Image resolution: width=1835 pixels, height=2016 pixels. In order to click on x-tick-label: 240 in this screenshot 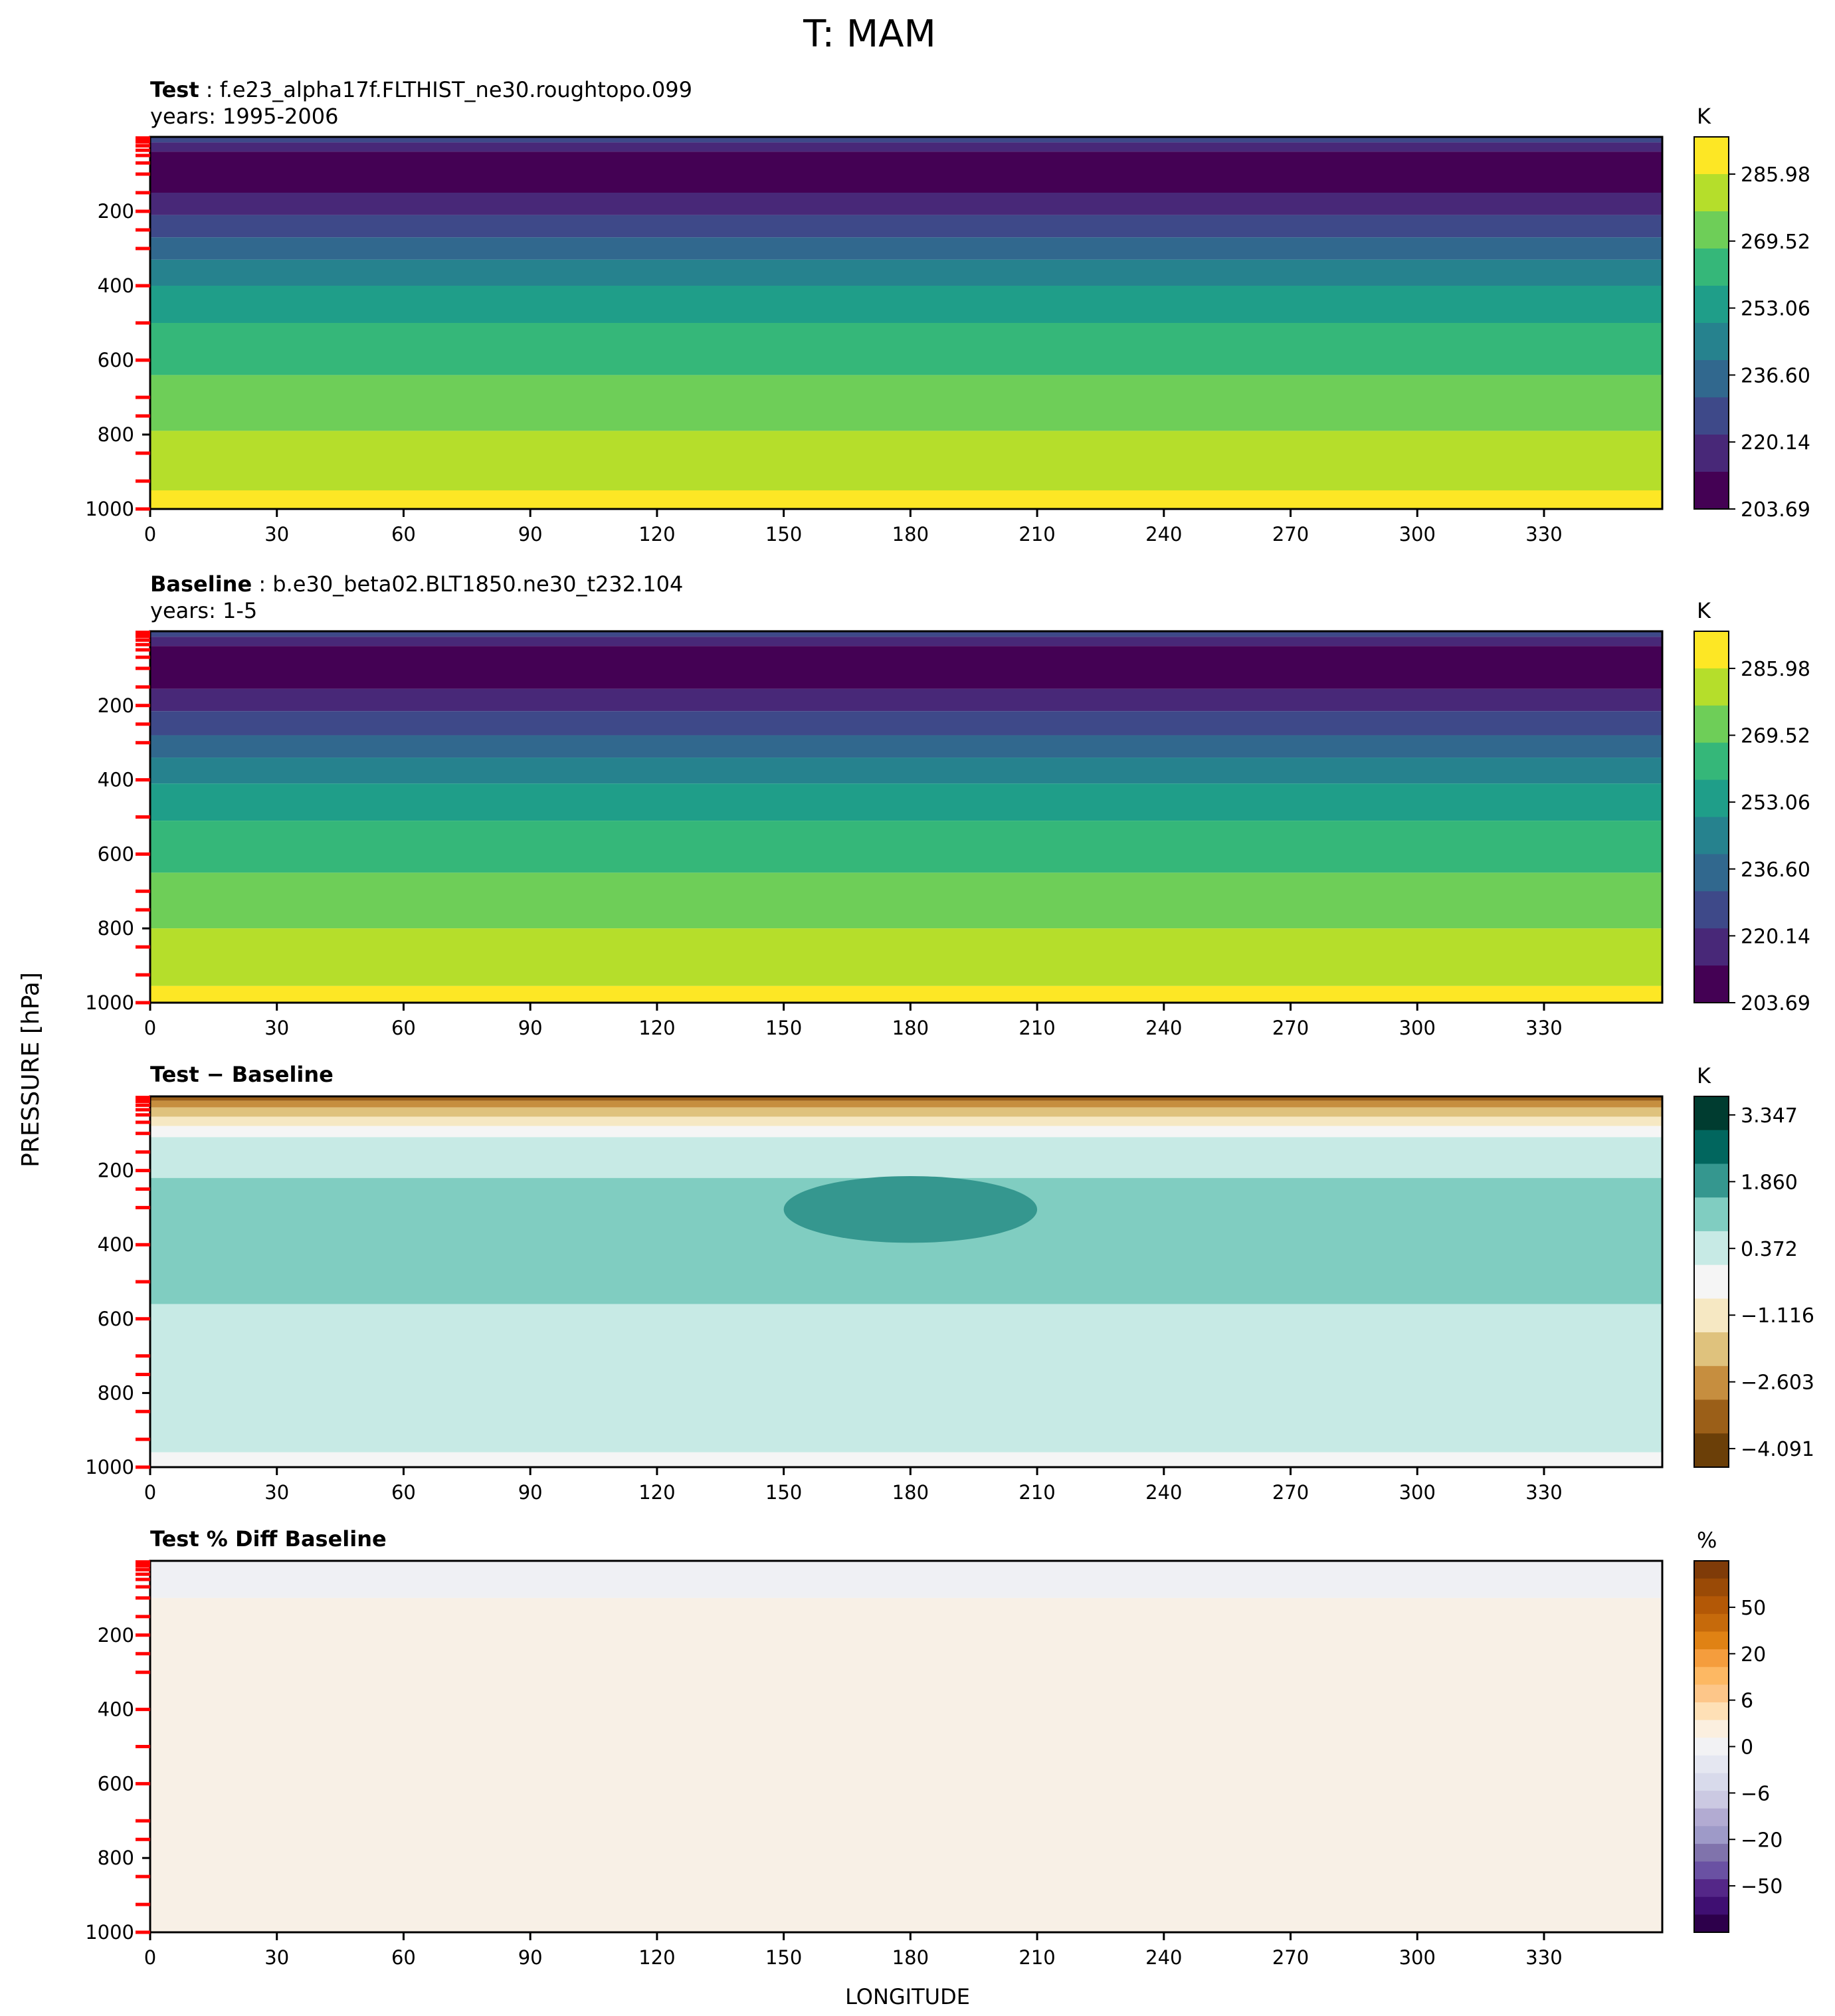, I will do `click(1163, 1958)`.